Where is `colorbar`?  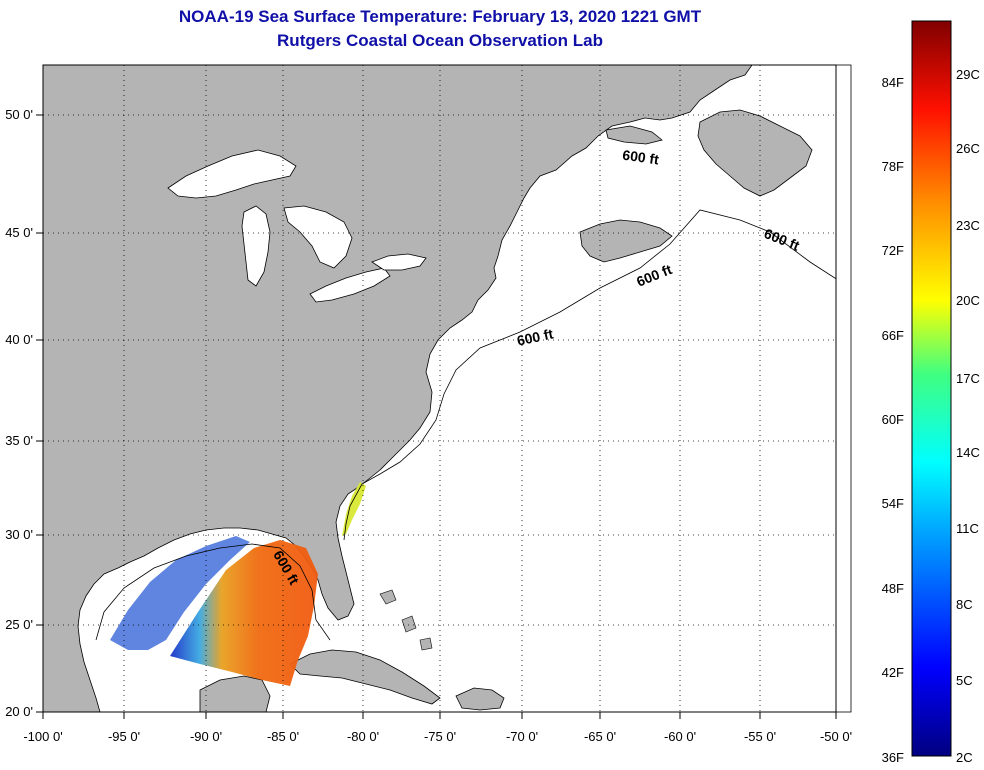
colorbar is located at coordinates (931, 388).